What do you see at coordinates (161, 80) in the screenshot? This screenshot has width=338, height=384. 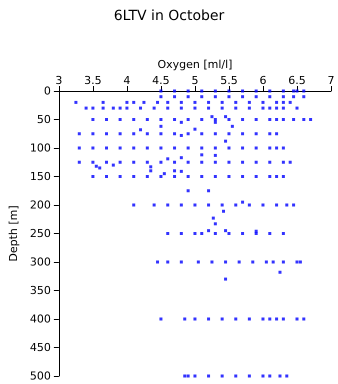 I see `x-tick-label: 4.5` at bounding box center [161, 80].